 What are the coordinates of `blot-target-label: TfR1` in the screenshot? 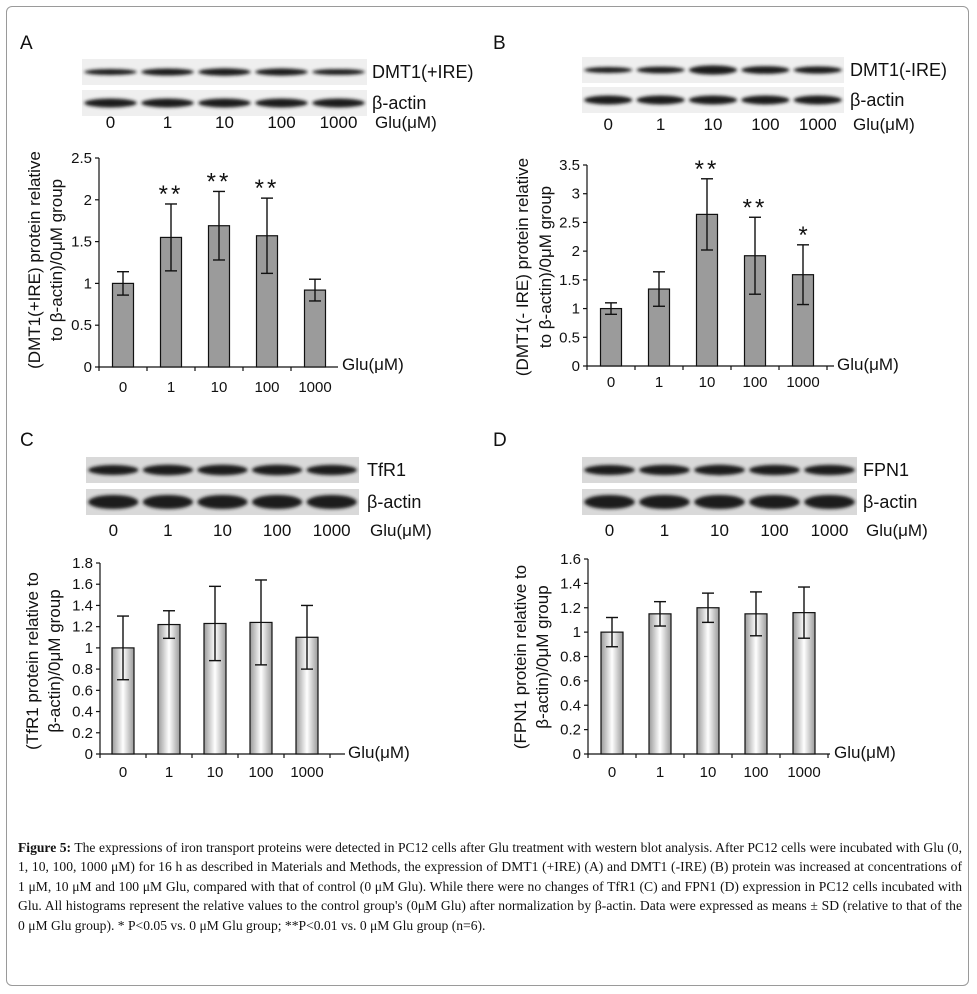 It's located at (386, 470).